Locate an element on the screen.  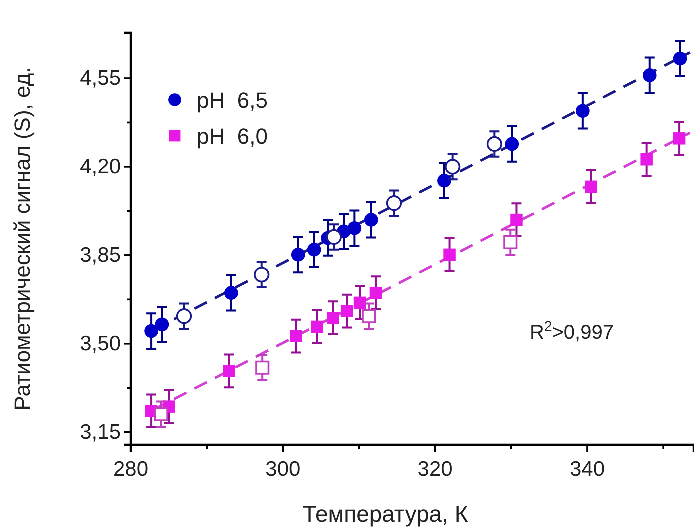
y-tick-label: 3,15 is located at coordinates (100, 432).